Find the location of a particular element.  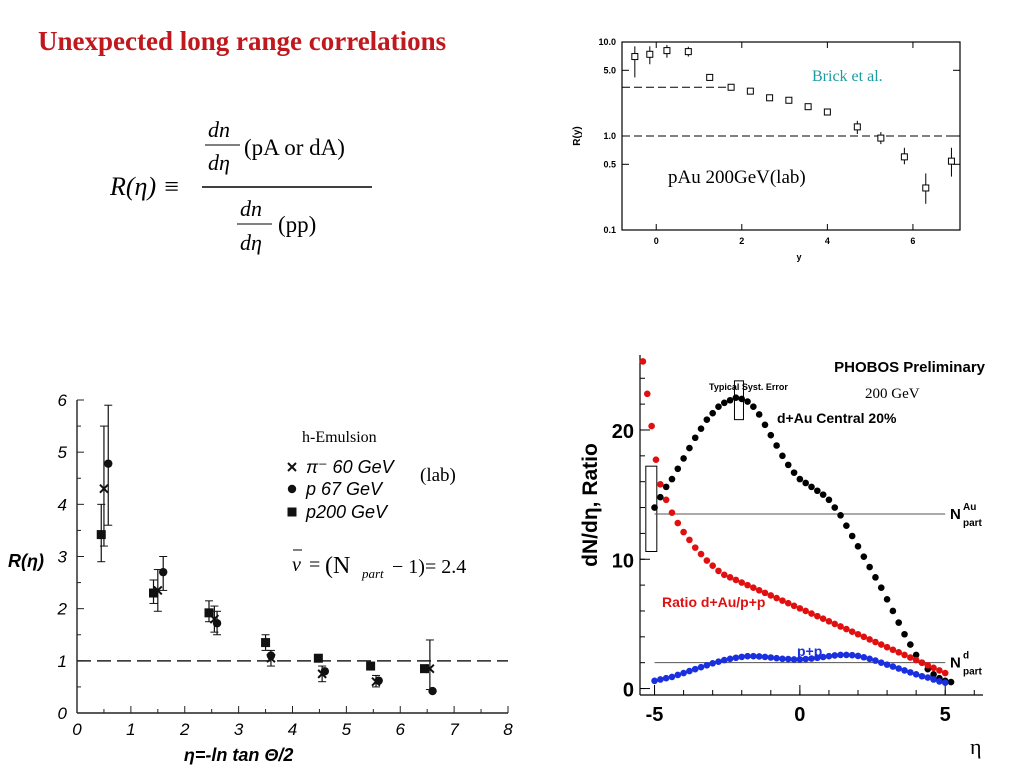

x-tick-label: 8 is located at coordinates (508, 729).